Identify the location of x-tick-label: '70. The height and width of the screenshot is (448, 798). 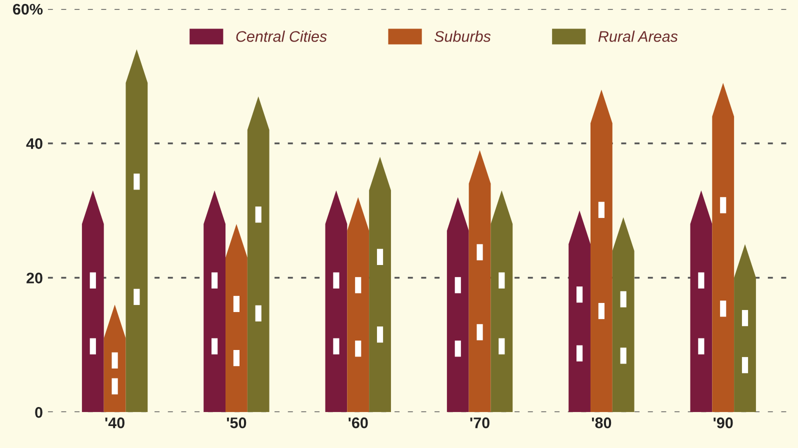
(480, 422).